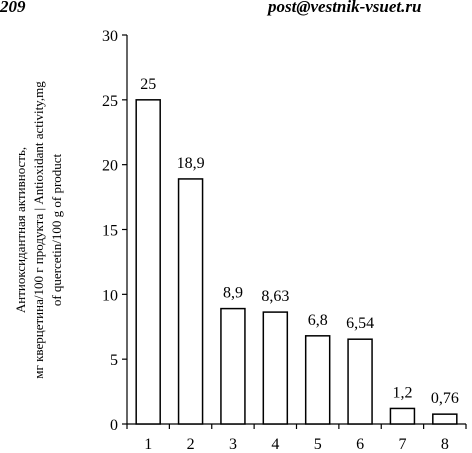 Image resolution: width=472 pixels, height=453 pixels. Describe the element at coordinates (360, 323) in the screenshot. I see `data-label: 6,54` at that location.